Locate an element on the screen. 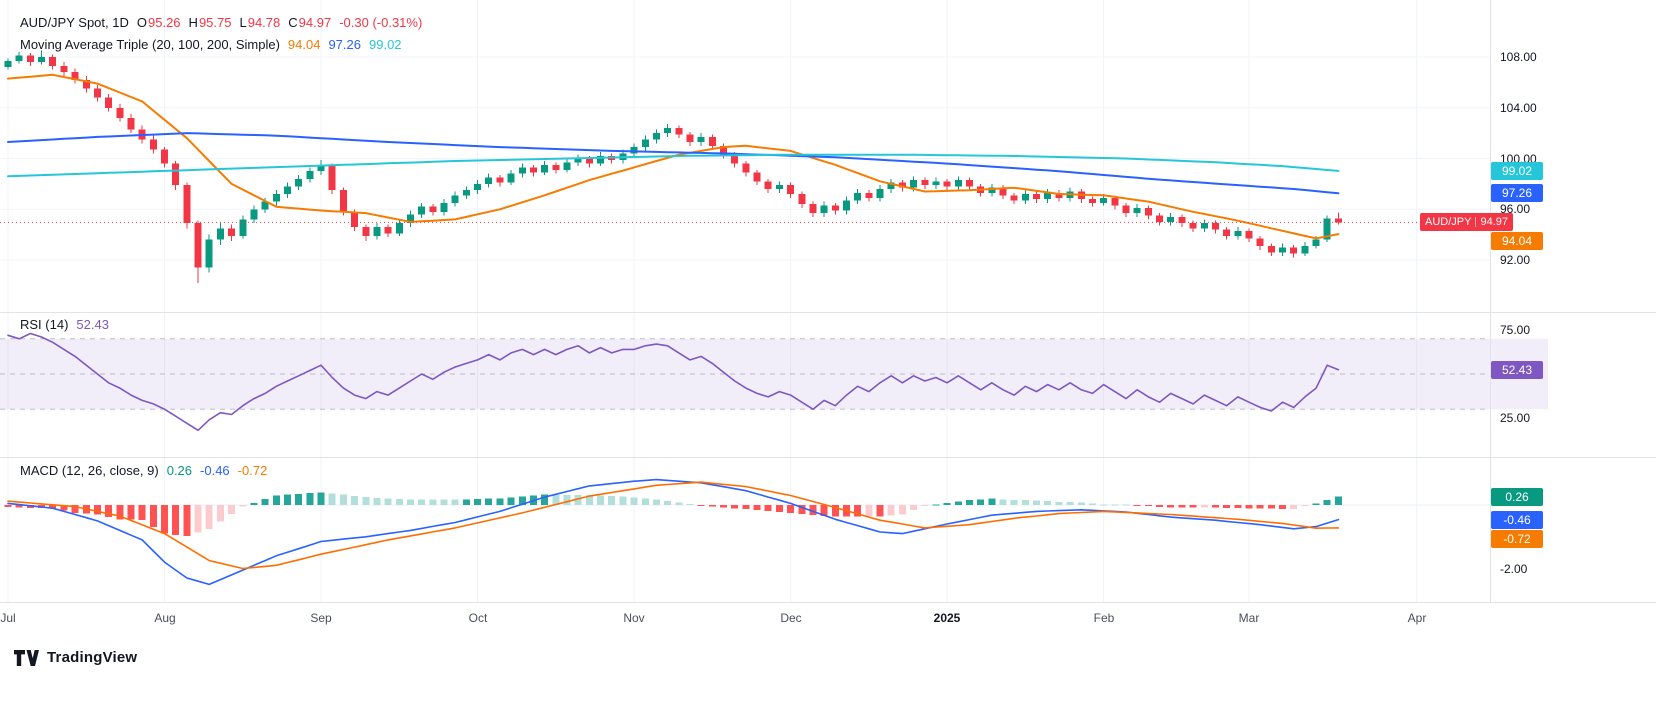 The image size is (1656, 718). time-label-jul: Jul is located at coordinates (8, 618).